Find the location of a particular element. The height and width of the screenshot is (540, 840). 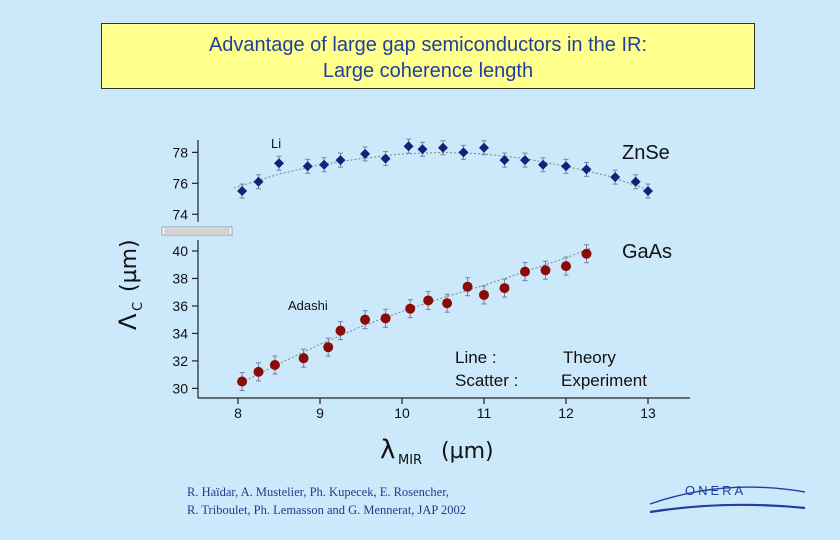

x-tick-label: 12 is located at coordinates (566, 413).